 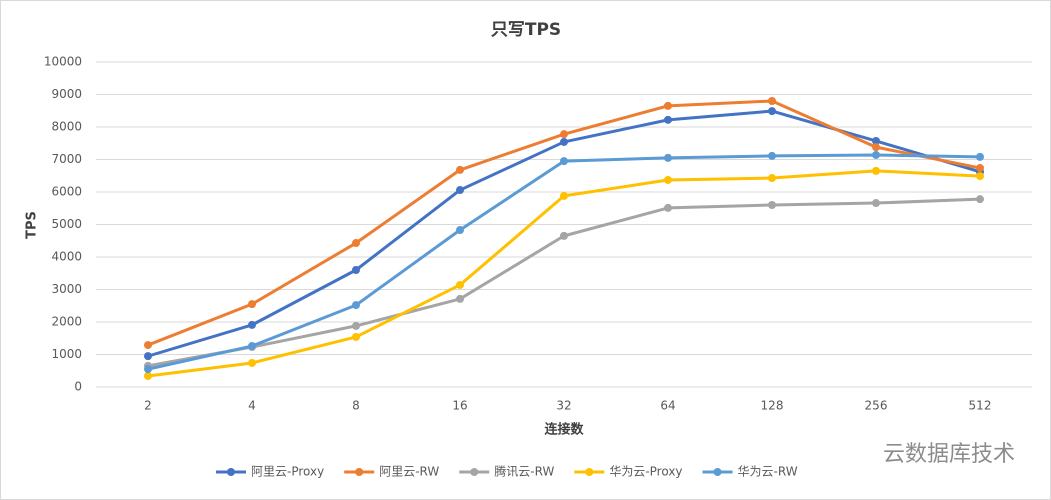 I want to click on x-tick-label: 16, so click(x=459, y=406).